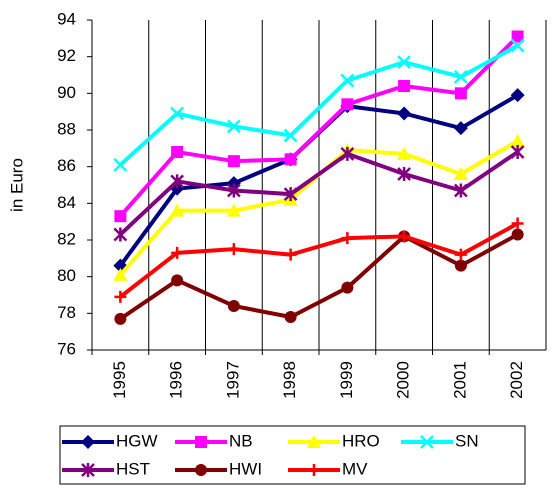 The image size is (555, 488). What do you see at coordinates (361, 440) in the screenshot?
I see `legend-label: HRO` at bounding box center [361, 440].